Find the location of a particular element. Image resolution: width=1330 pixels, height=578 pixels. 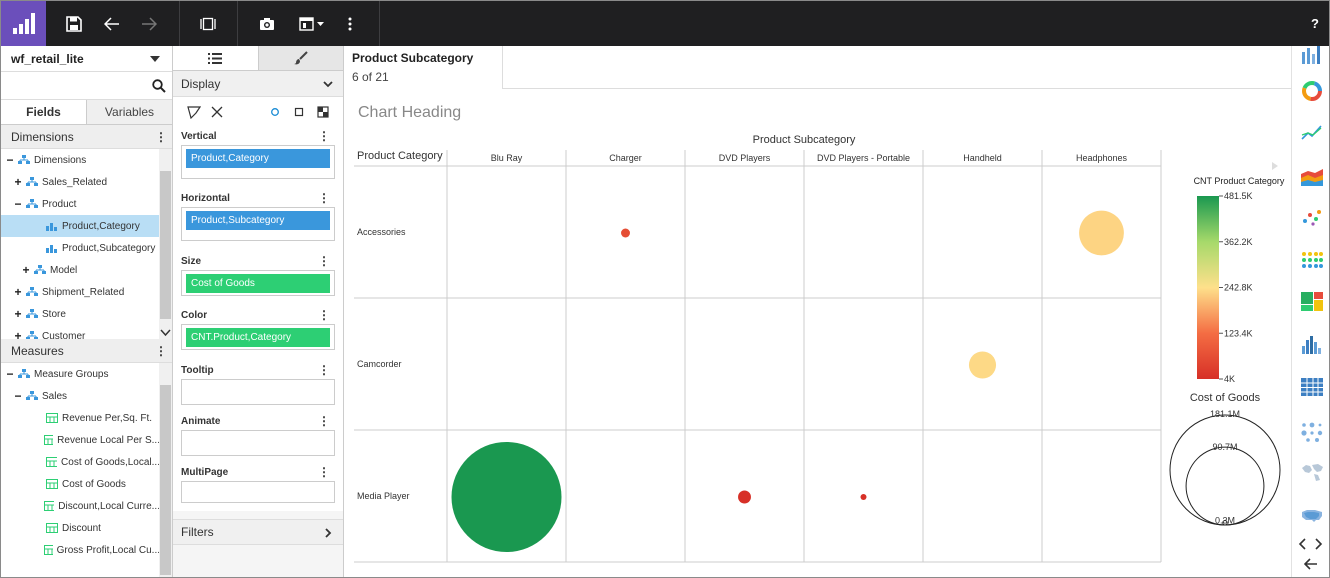

undo-button is located at coordinates (112, 23).